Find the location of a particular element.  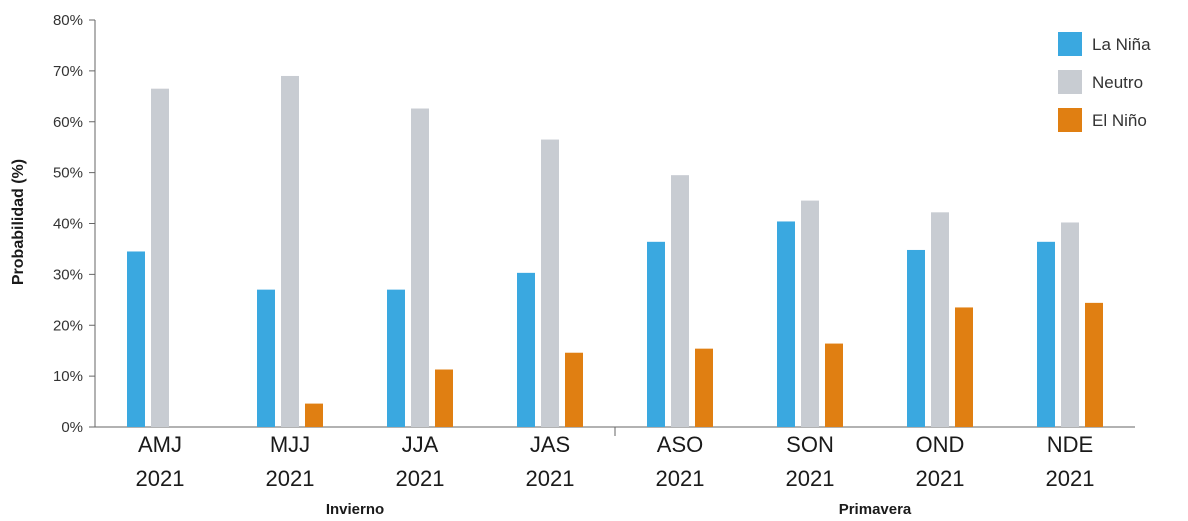

x-category-label: SON is located at coordinates (810, 444).